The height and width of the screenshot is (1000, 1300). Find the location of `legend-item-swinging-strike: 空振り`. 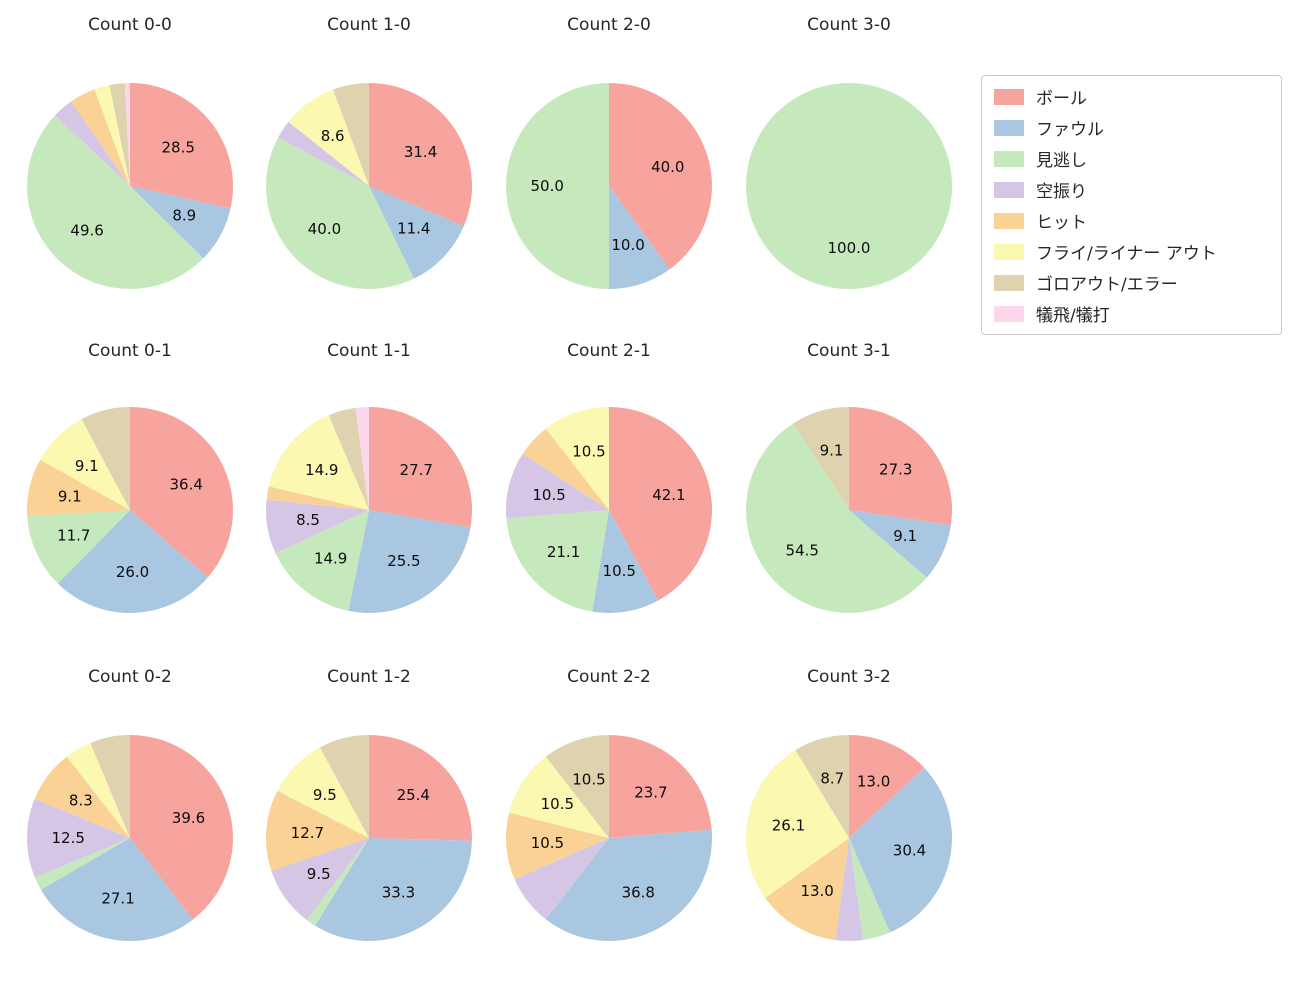

legend-item-swinging-strike: 空振り is located at coordinates (1131, 189).